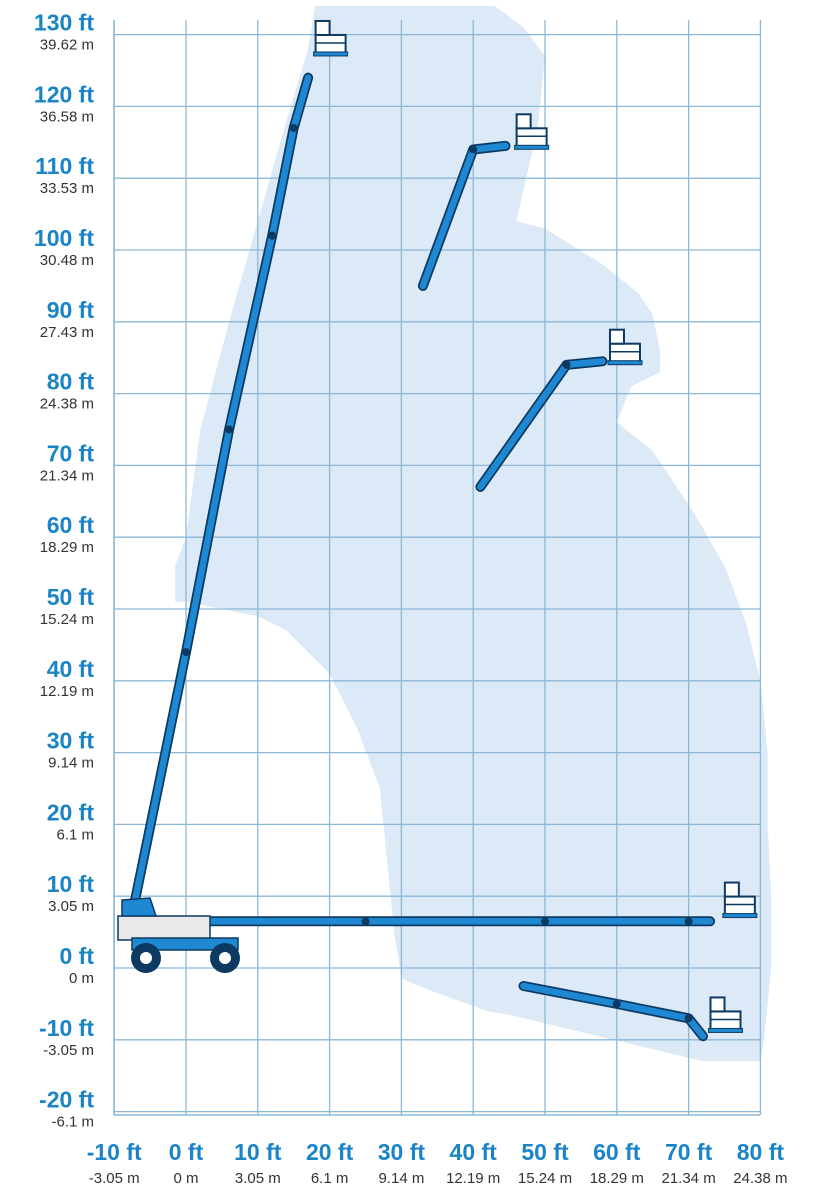 This screenshot has height=1196, width=827. Describe the element at coordinates (401, 1178) in the screenshot. I see `x-tick-label-m: 9.14 m` at that location.